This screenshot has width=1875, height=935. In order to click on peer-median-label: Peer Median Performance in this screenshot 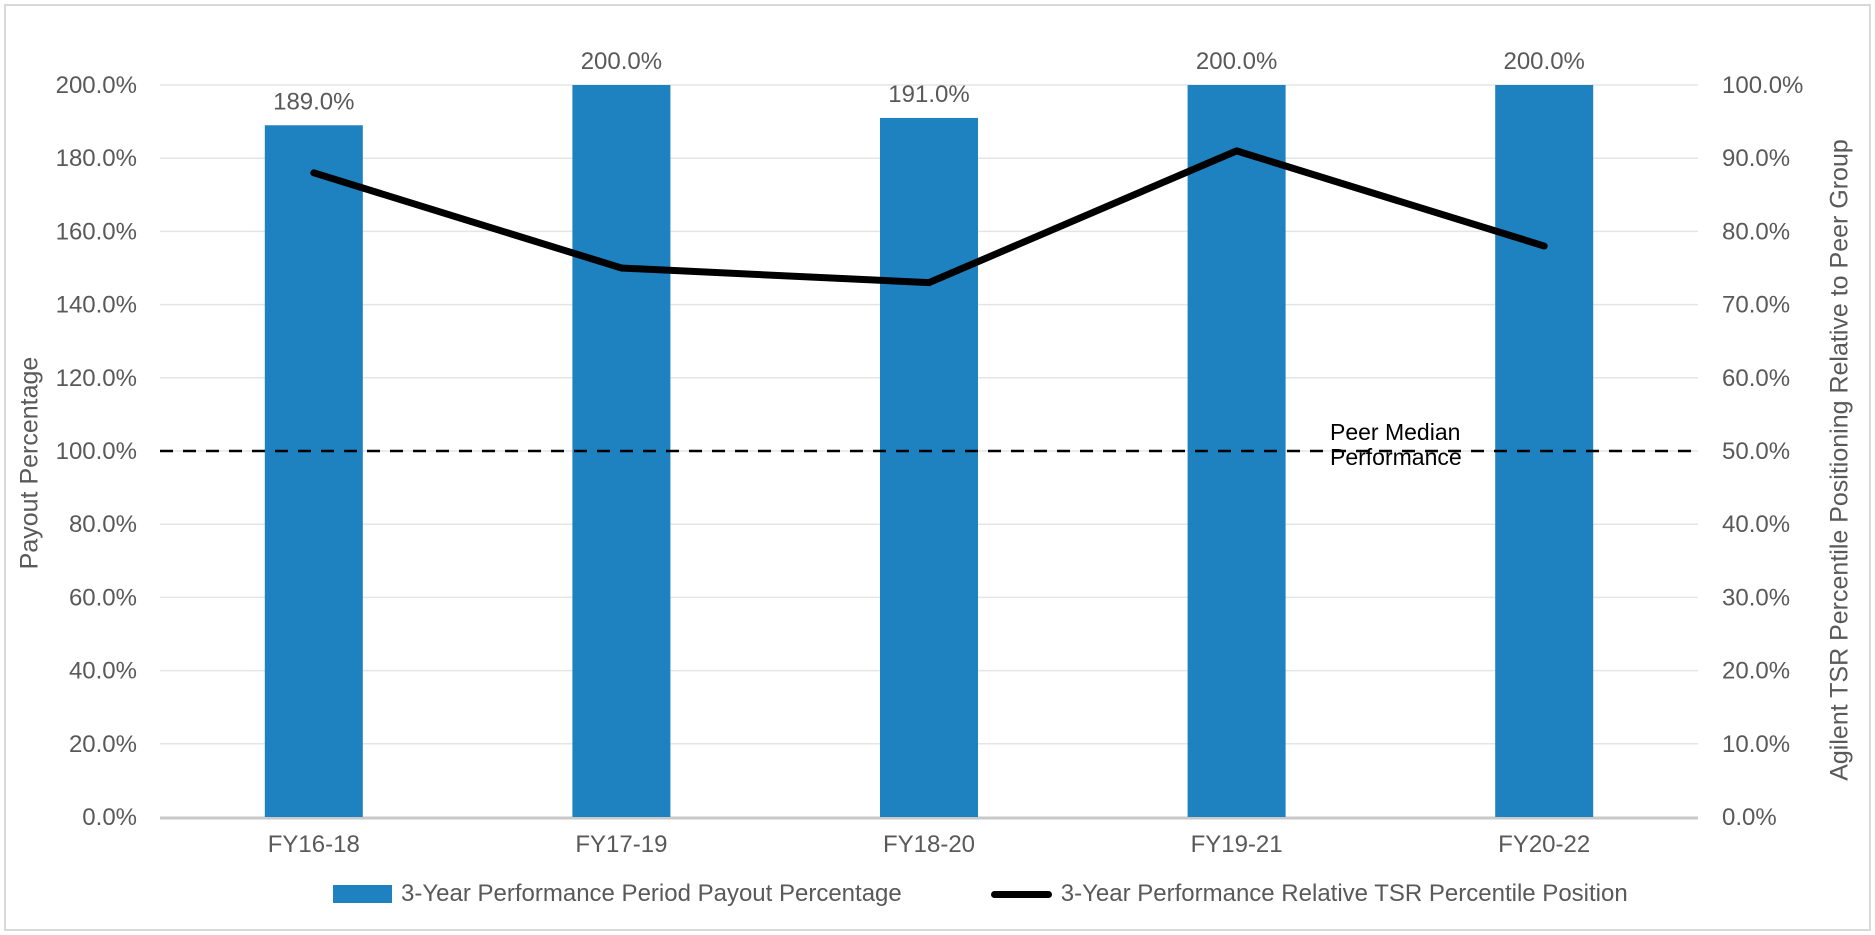, I will do `click(1396, 445)`.